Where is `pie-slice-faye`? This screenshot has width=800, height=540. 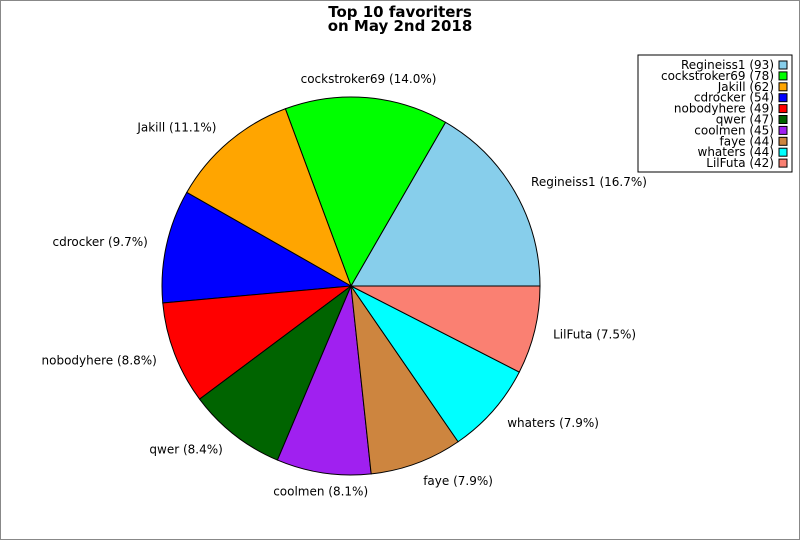 pie-slice-faye is located at coordinates (404, 380).